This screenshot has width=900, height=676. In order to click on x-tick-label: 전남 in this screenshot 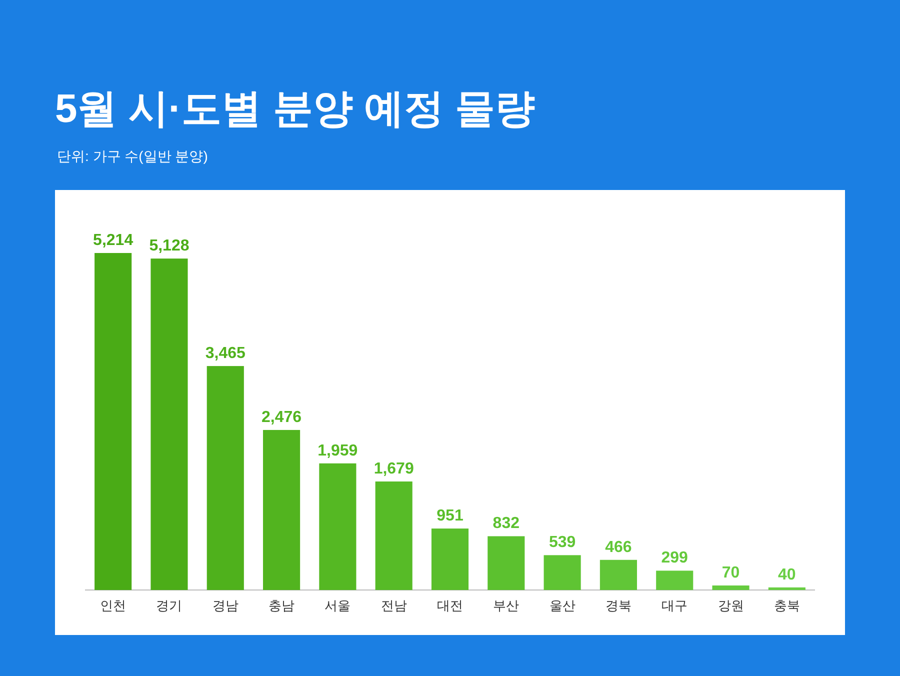, I will do `click(393, 605)`.